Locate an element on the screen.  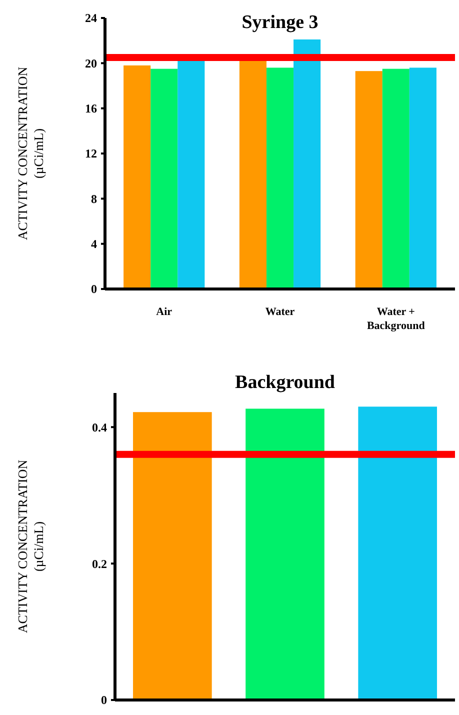
y-tick-label: 20 is located at coordinates (91, 63).